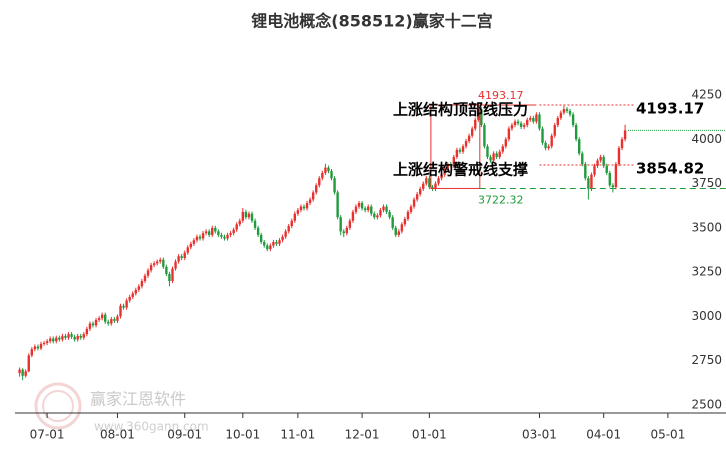 The height and width of the screenshot is (450, 726). Describe the element at coordinates (706, 360) in the screenshot. I see `y-tick-label: 2750` at that location.